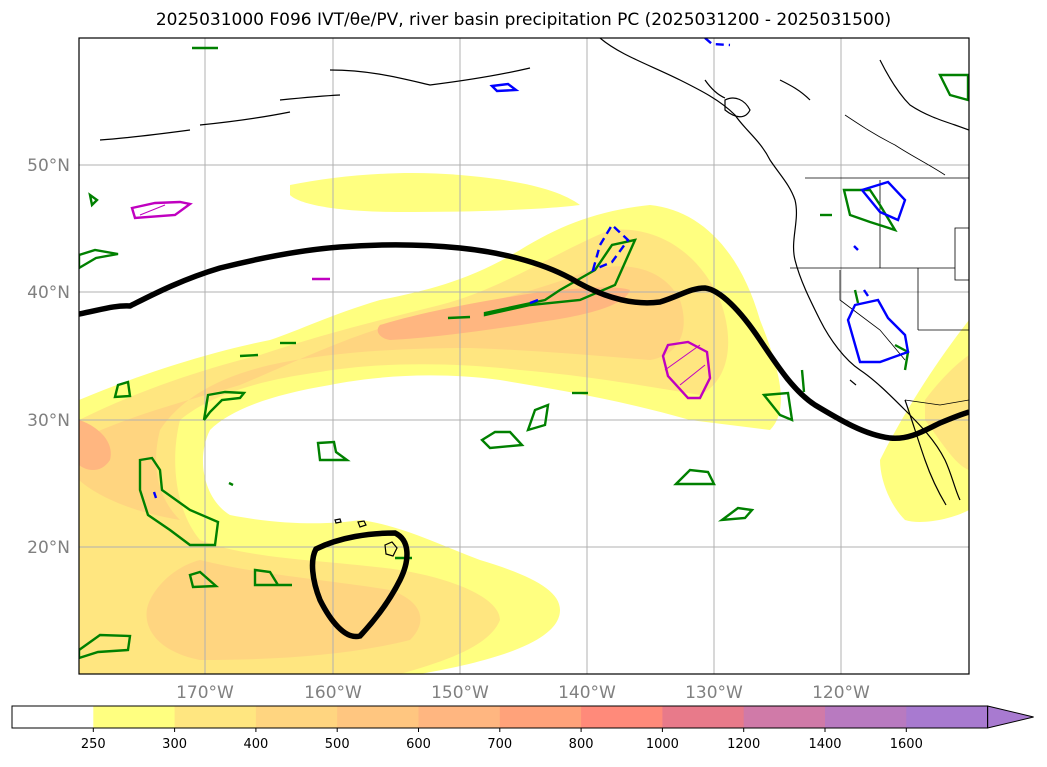 The image size is (1047, 767). I want to click on pv-magenta-contours, so click(421, 300).